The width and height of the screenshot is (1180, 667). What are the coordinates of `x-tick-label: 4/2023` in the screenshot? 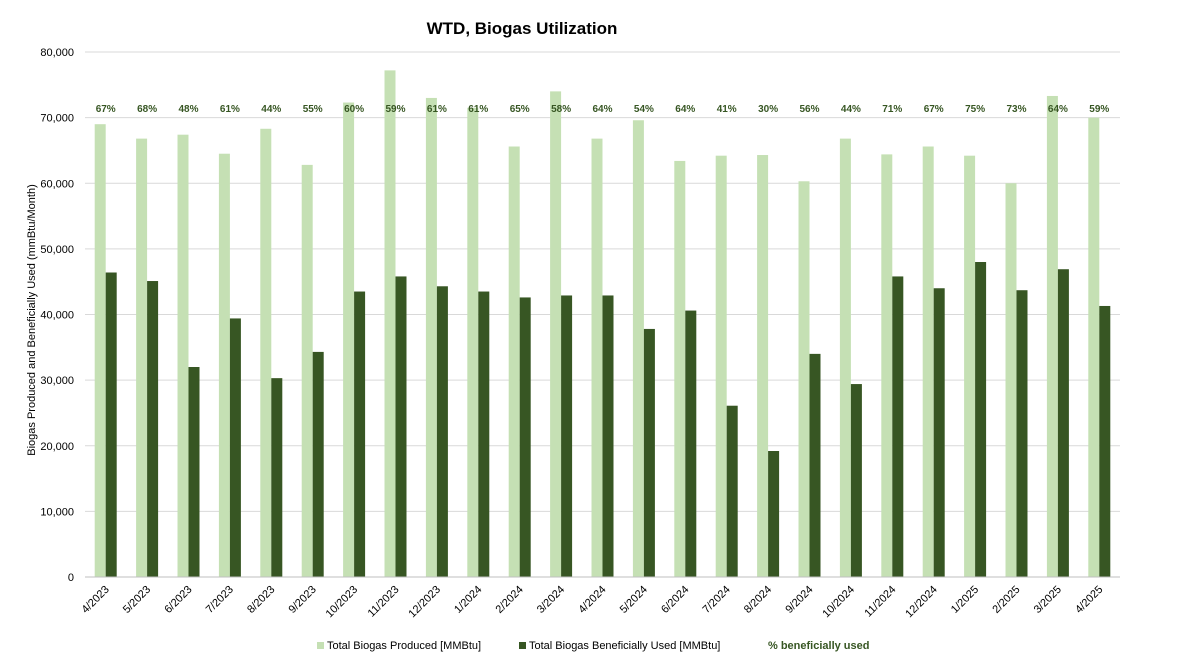 It's located at (96, 600).